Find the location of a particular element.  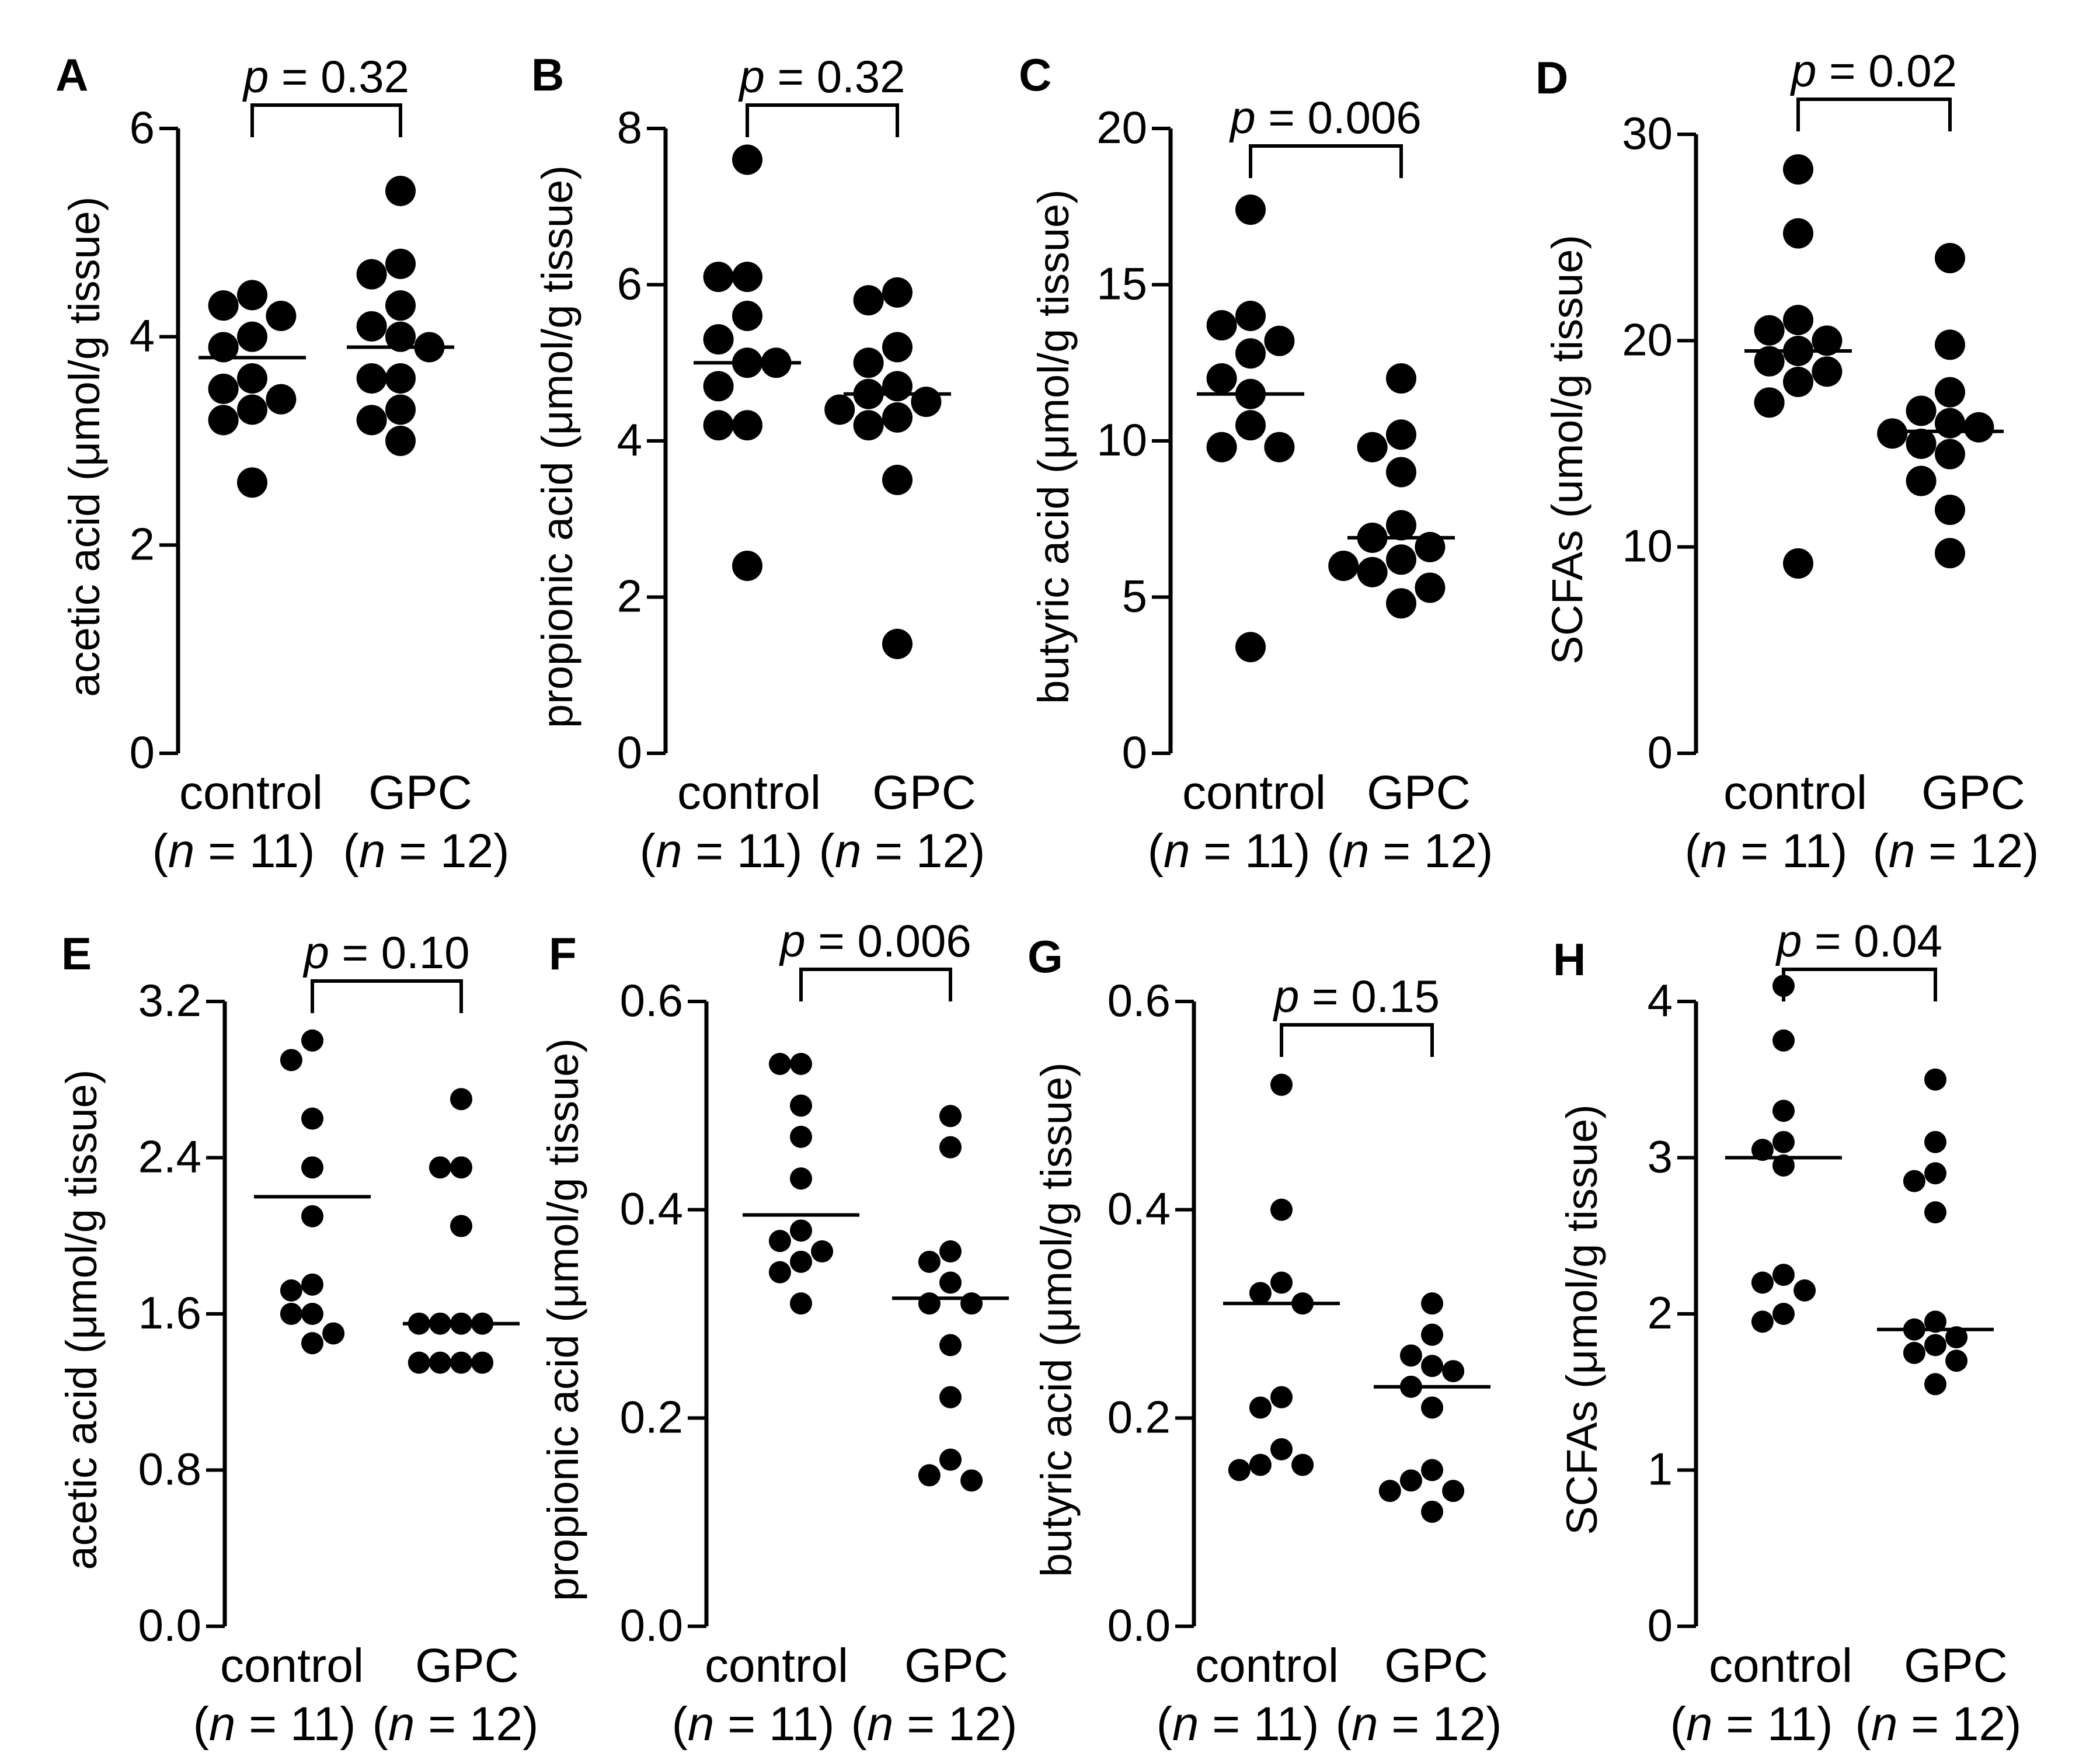

y-tick-label: 5 is located at coordinates (1134, 596).